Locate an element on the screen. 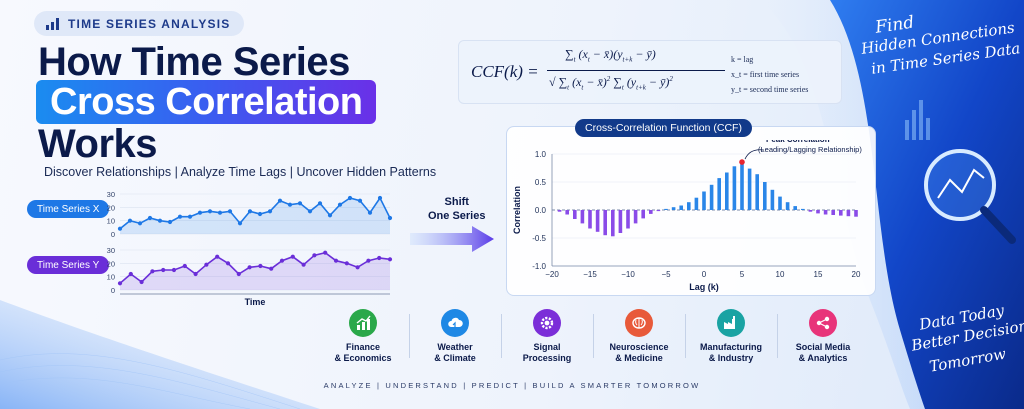  shift-label: Shift One Series is located at coordinates (456, 209).